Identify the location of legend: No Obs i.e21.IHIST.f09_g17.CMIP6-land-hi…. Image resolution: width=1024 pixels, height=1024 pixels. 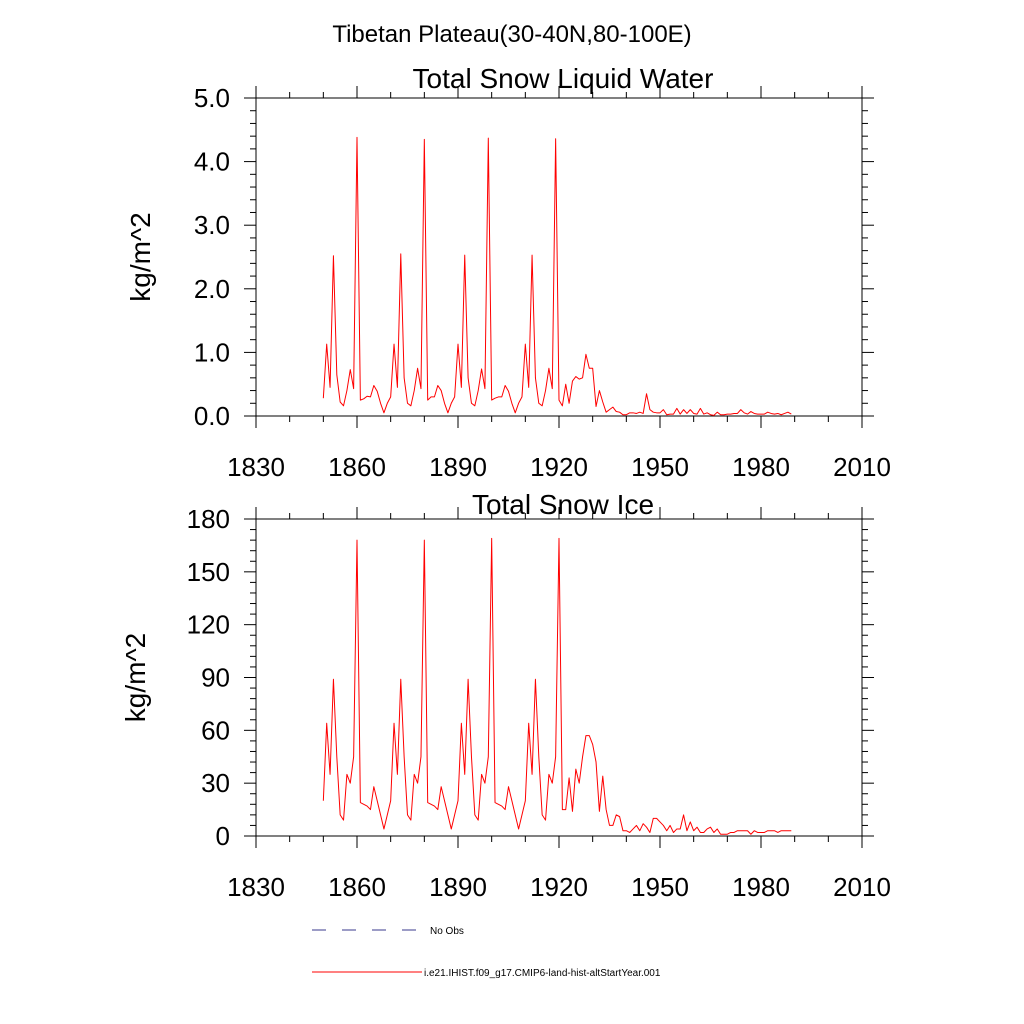
(486, 952).